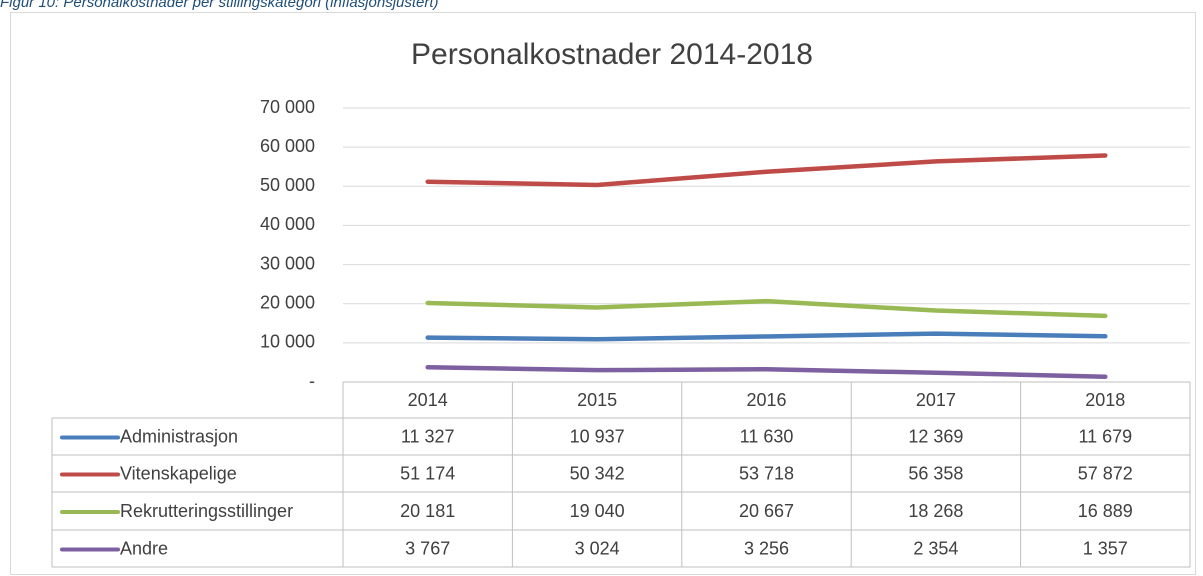  I want to click on table-cell: 56 358, so click(935, 473).